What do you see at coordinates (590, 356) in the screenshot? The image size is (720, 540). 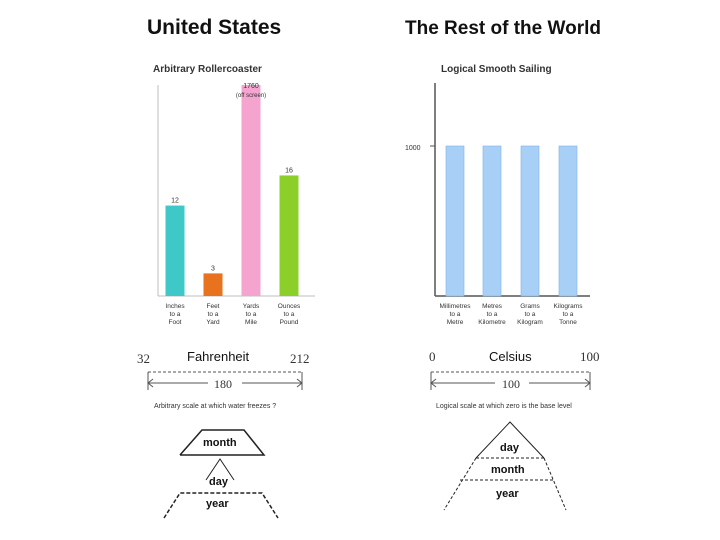 I see `celsius-high: 100` at bounding box center [590, 356].